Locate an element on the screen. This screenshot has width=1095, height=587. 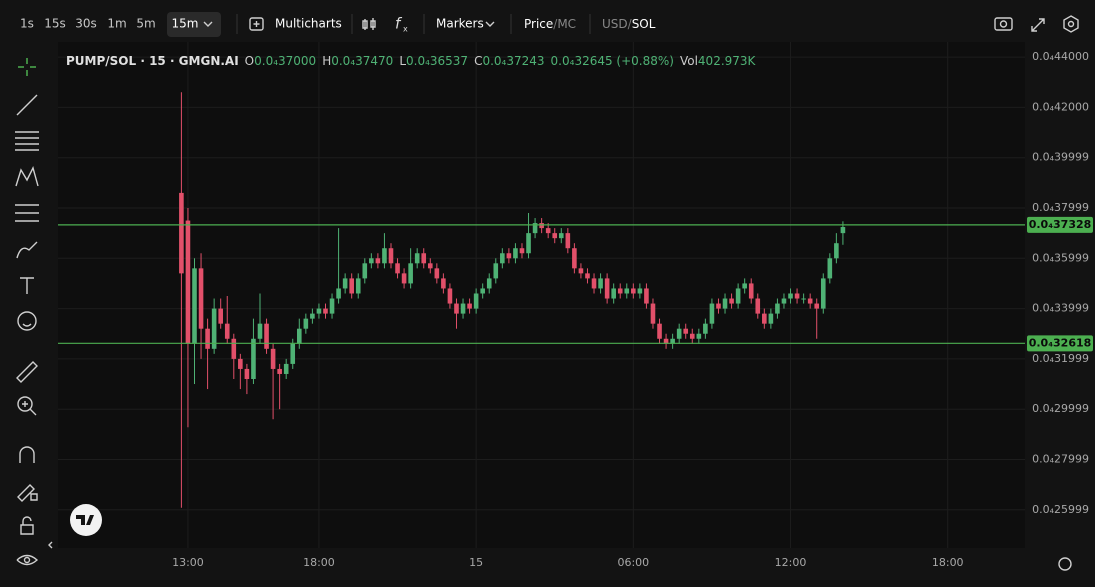
collapse-icon is located at coordinates (50, 545).